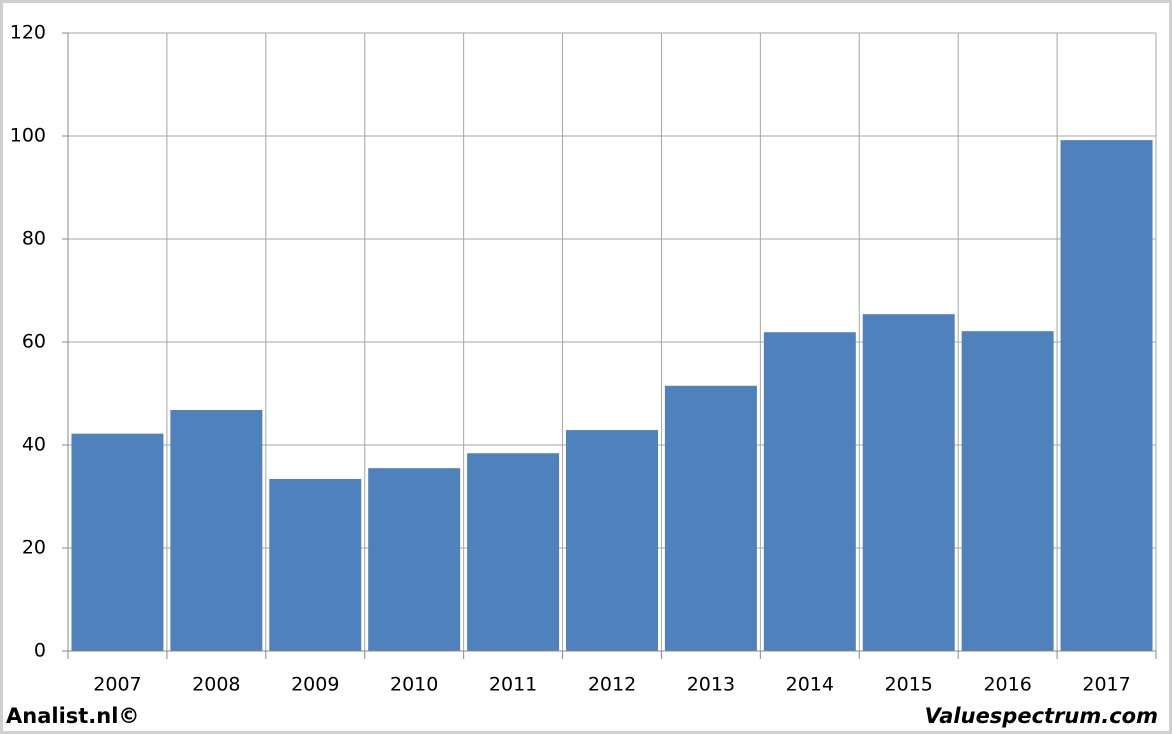 Image resolution: width=1172 pixels, height=734 pixels. What do you see at coordinates (1007, 685) in the screenshot?
I see `x-tick-label: 2016` at bounding box center [1007, 685].